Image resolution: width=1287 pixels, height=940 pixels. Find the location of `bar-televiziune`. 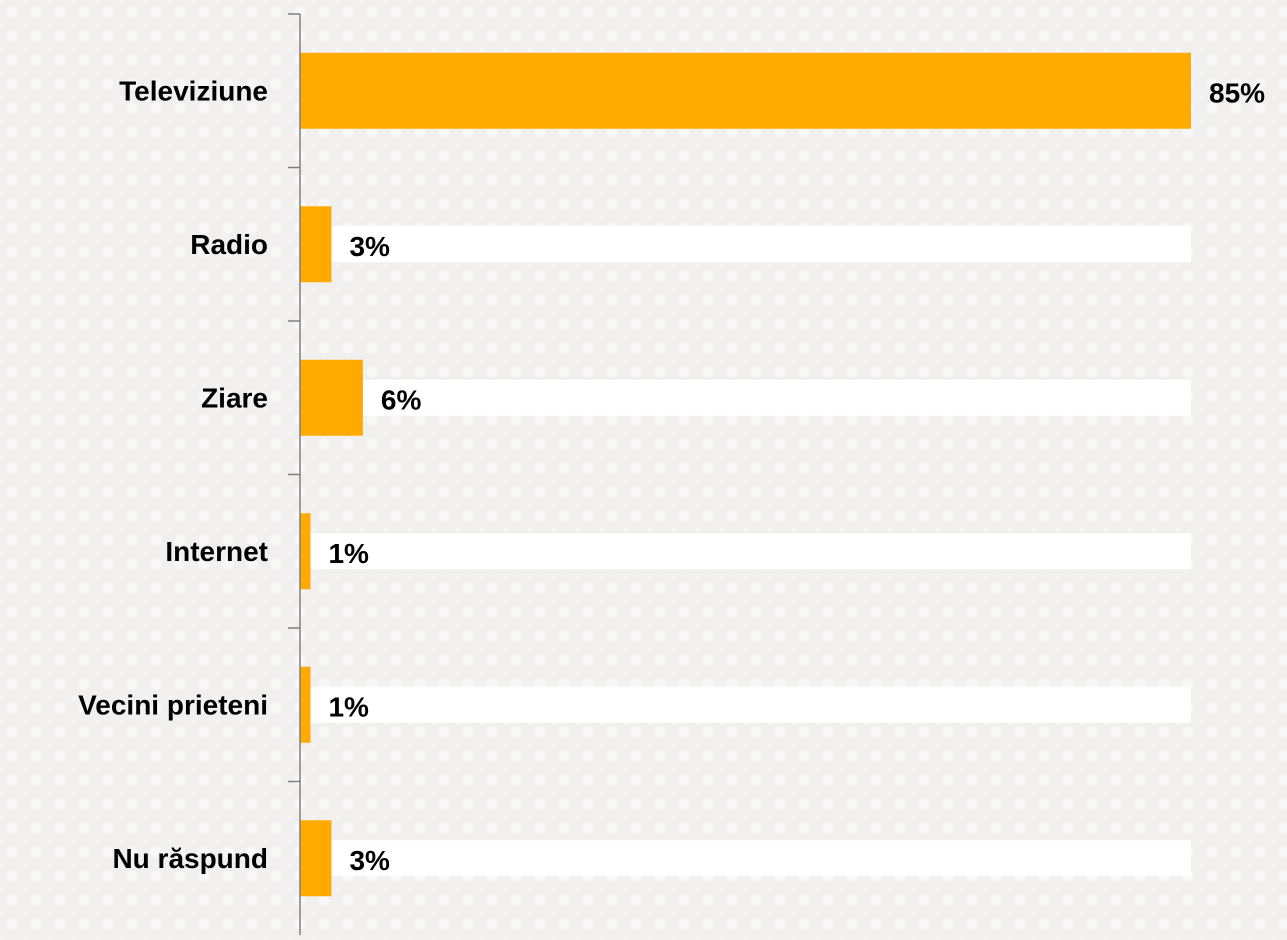

bar-televiziune is located at coordinates (745, 90).